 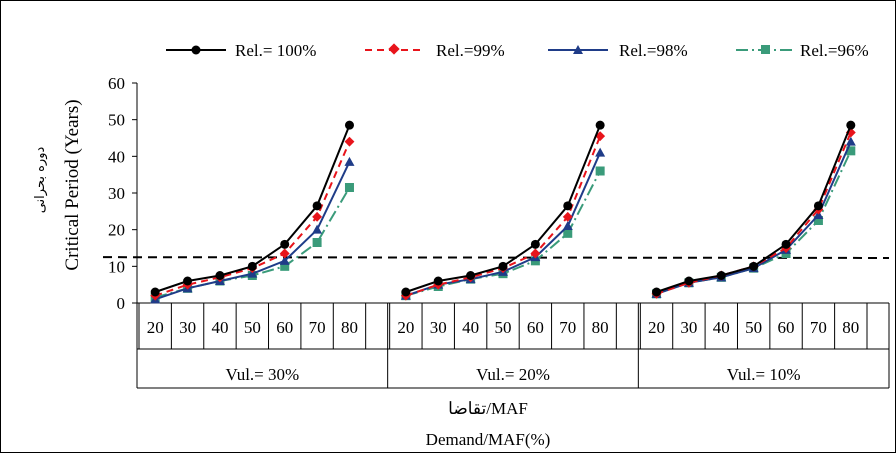 I want to click on y-tick-label: 10, so click(x=116, y=266).